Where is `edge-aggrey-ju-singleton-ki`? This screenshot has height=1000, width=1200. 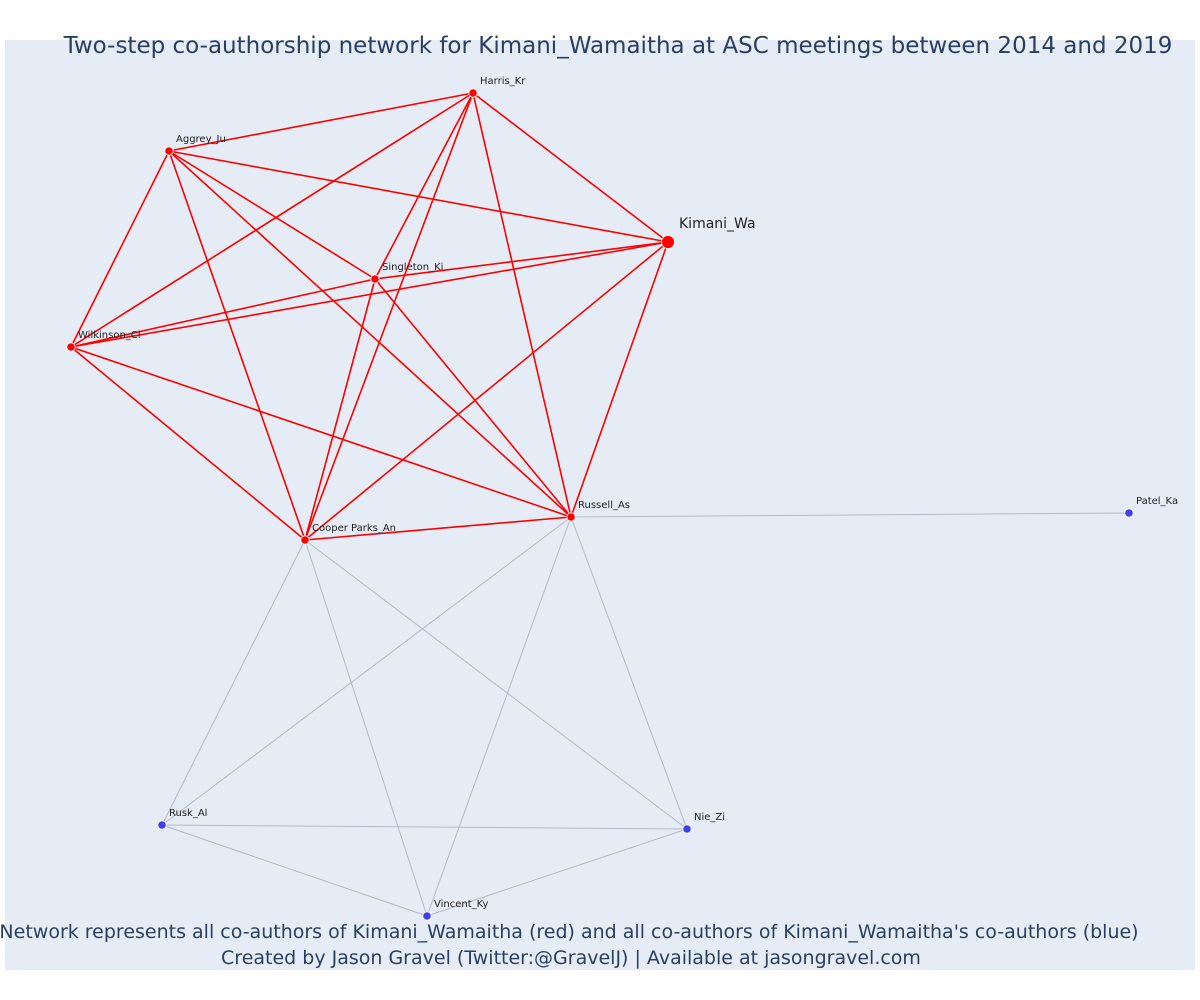 edge-aggrey-ju-singleton-ki is located at coordinates (272, 215).